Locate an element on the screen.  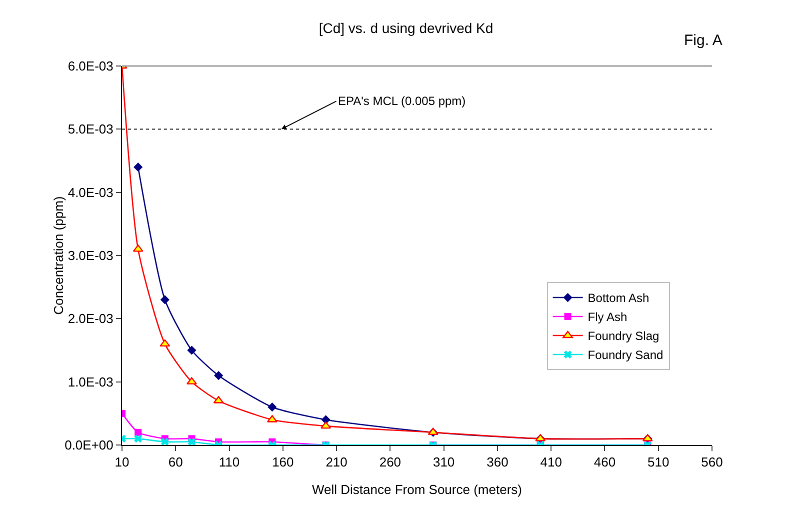
x-tick-label: 560 is located at coordinates (712, 462).